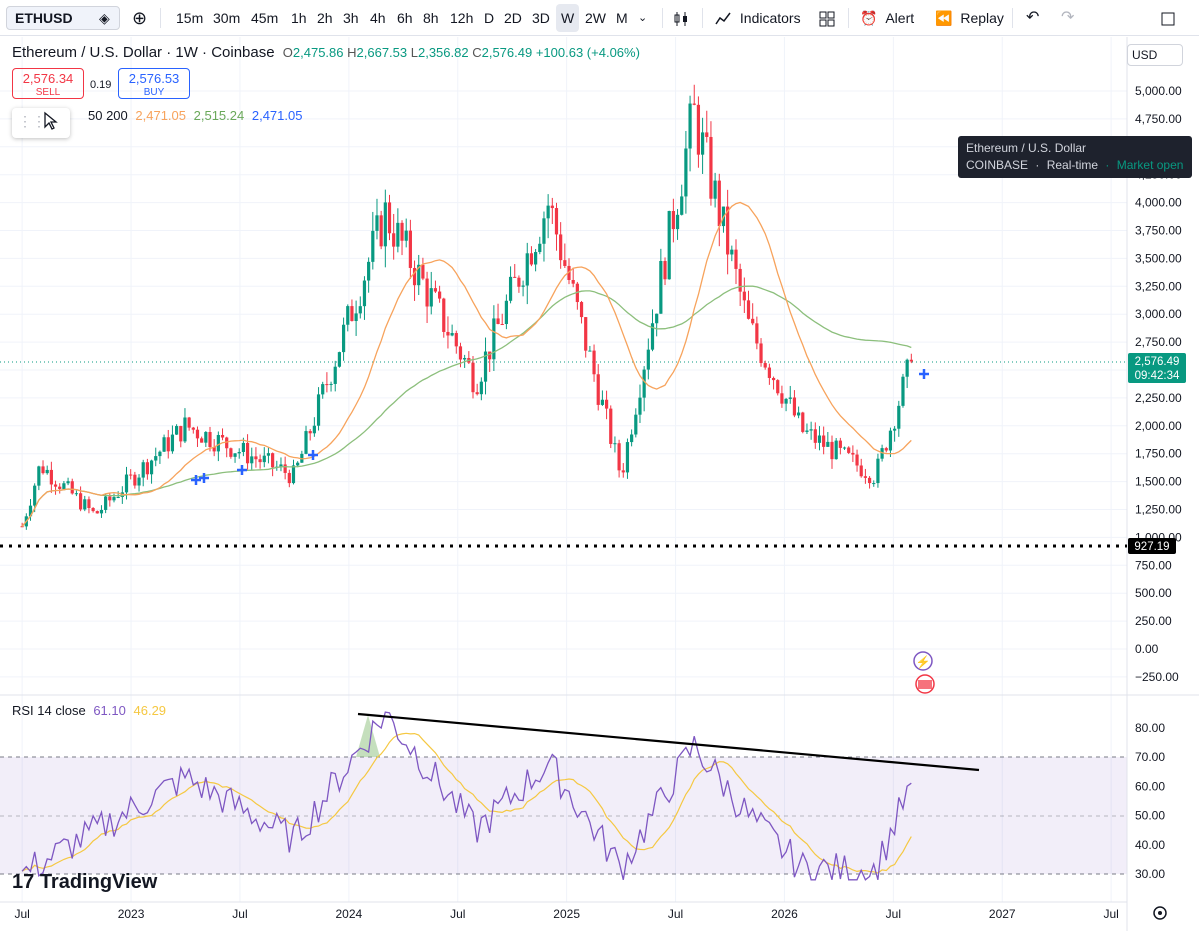 The image size is (1199, 931). I want to click on rsi-ma-line, so click(466, 803).